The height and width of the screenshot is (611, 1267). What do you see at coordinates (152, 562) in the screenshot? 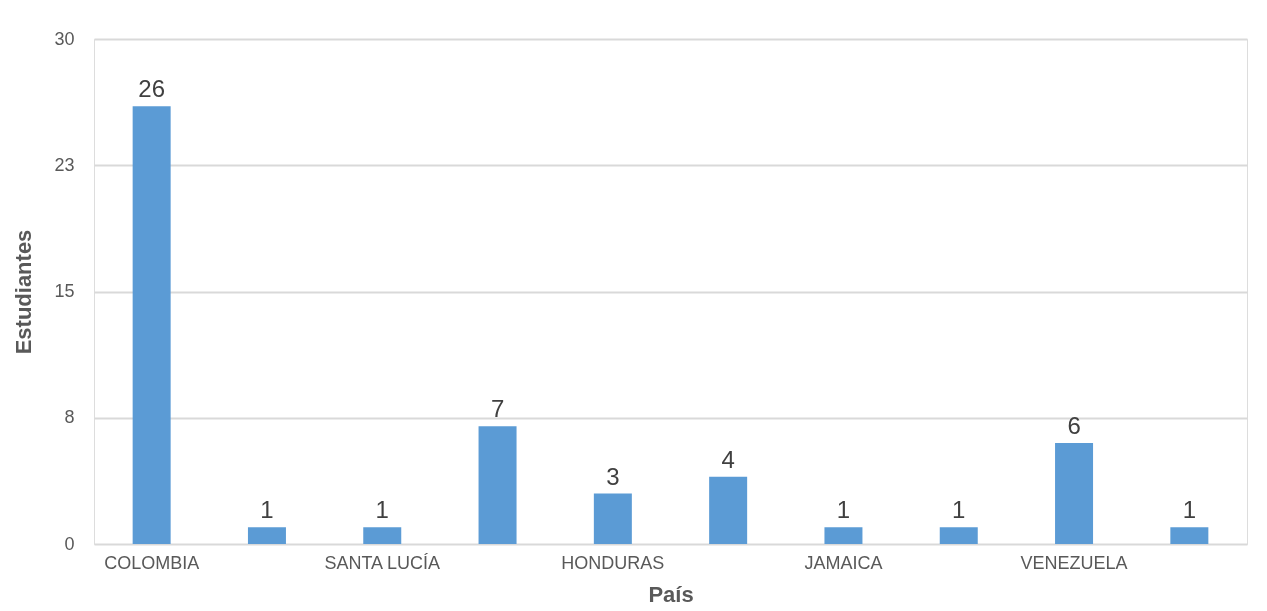
I see `x-tick-label: COLOMBIA` at bounding box center [152, 562].